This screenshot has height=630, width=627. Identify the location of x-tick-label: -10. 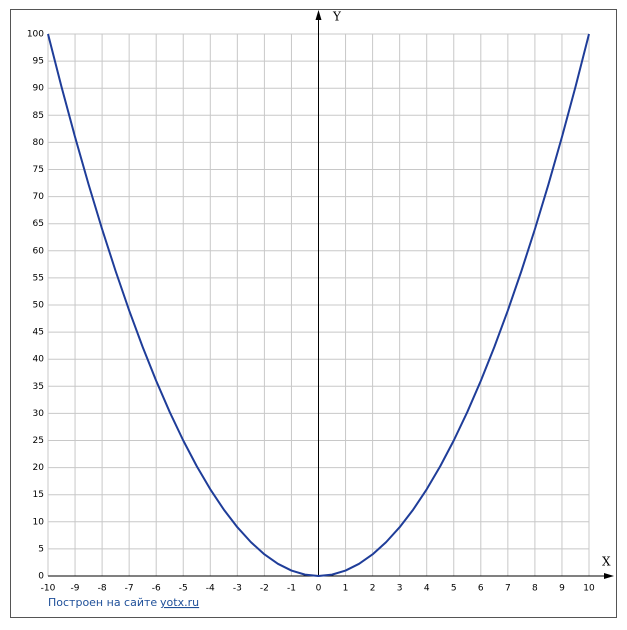
(48, 589).